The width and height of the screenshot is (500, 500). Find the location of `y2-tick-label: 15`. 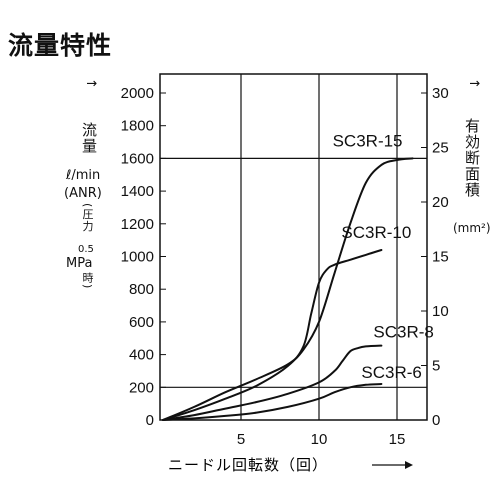

y2-tick-label: 15 is located at coordinates (440, 257).